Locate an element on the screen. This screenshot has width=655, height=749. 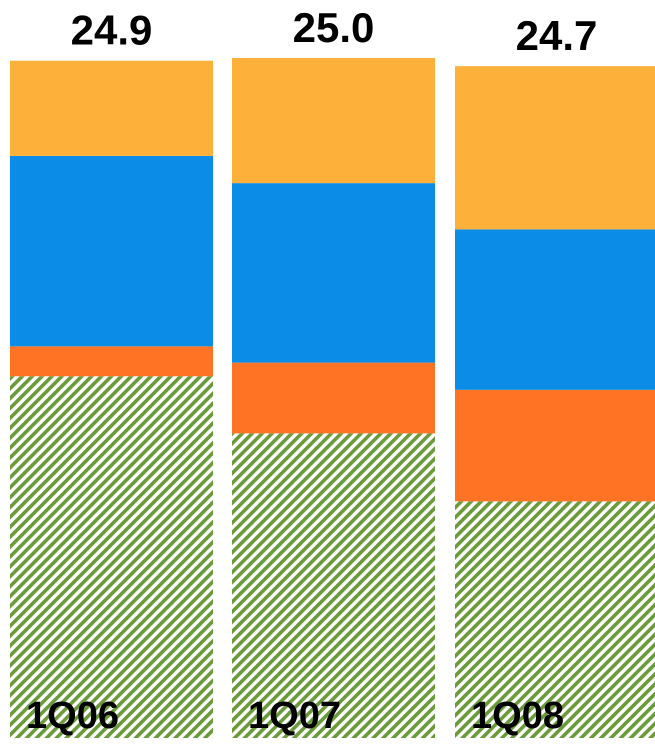
category-label-1Q08: 1Q08 is located at coordinates (517, 716).